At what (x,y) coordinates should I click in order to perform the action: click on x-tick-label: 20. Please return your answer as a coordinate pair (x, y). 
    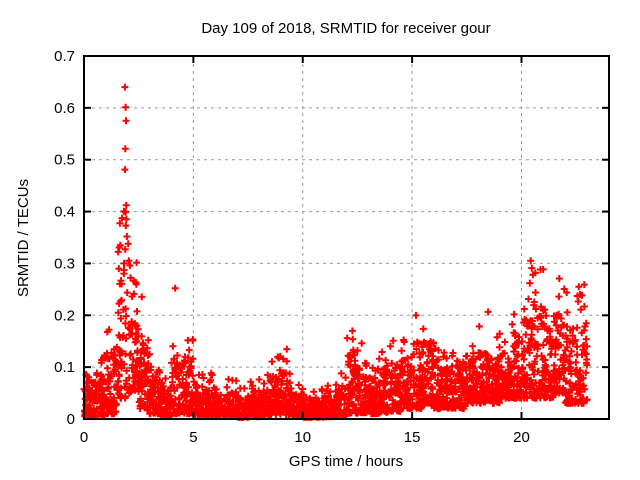
    Looking at the image, I should click on (521, 437).